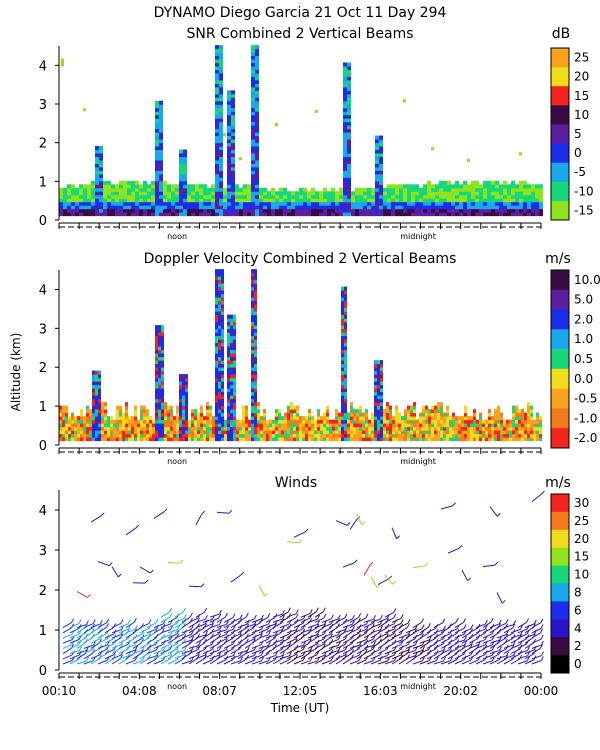 The height and width of the screenshot is (750, 600). I want to click on doppler-colorbar-unit: m/s, so click(558, 259).